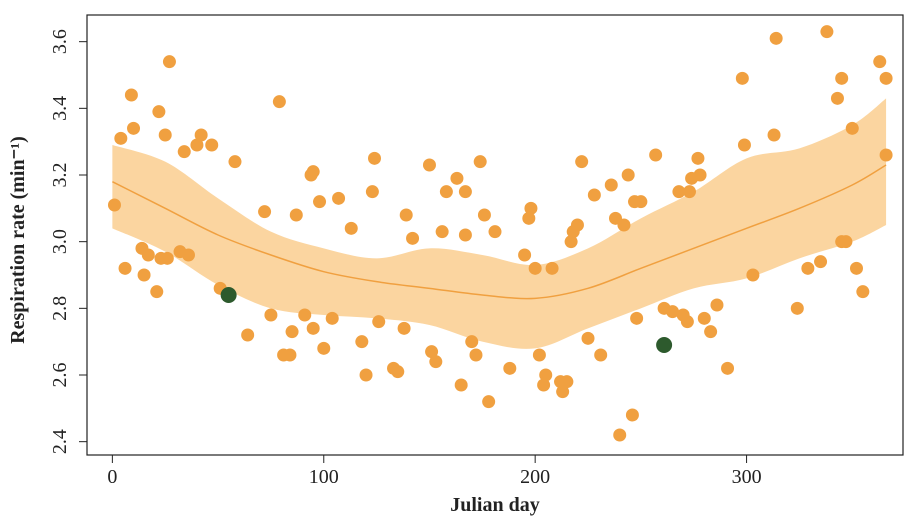  Describe the element at coordinates (60, 175) in the screenshot. I see `y-tick-label: 3.2` at that location.